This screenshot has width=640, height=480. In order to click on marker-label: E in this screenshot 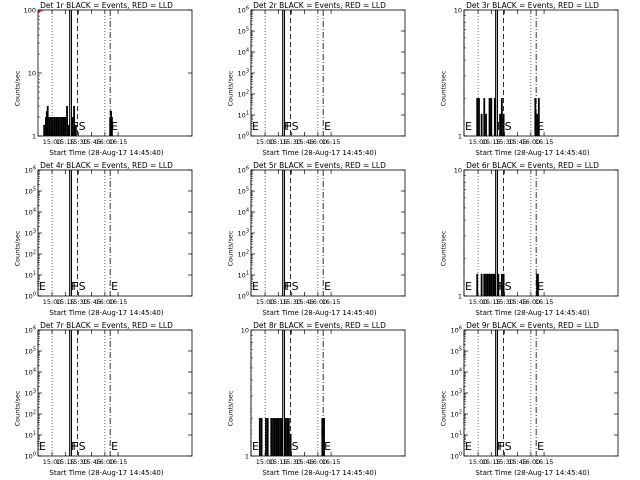, I will do `click(327, 286)`.